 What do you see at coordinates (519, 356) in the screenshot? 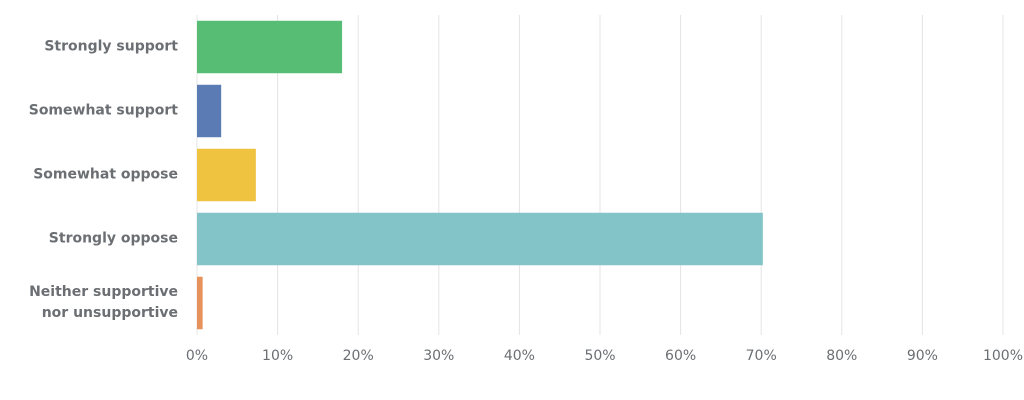
I see `x-tick-label: 40%` at bounding box center [519, 356].